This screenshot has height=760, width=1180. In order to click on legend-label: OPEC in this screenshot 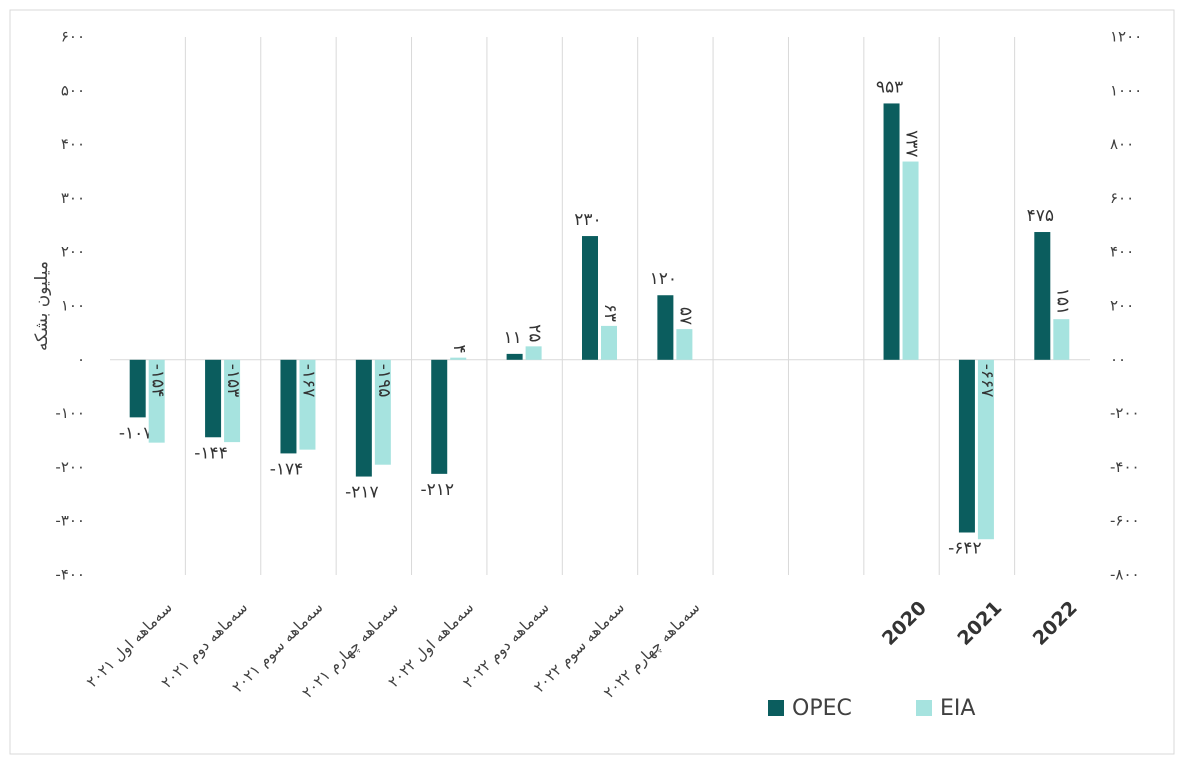, I will do `click(822, 708)`.